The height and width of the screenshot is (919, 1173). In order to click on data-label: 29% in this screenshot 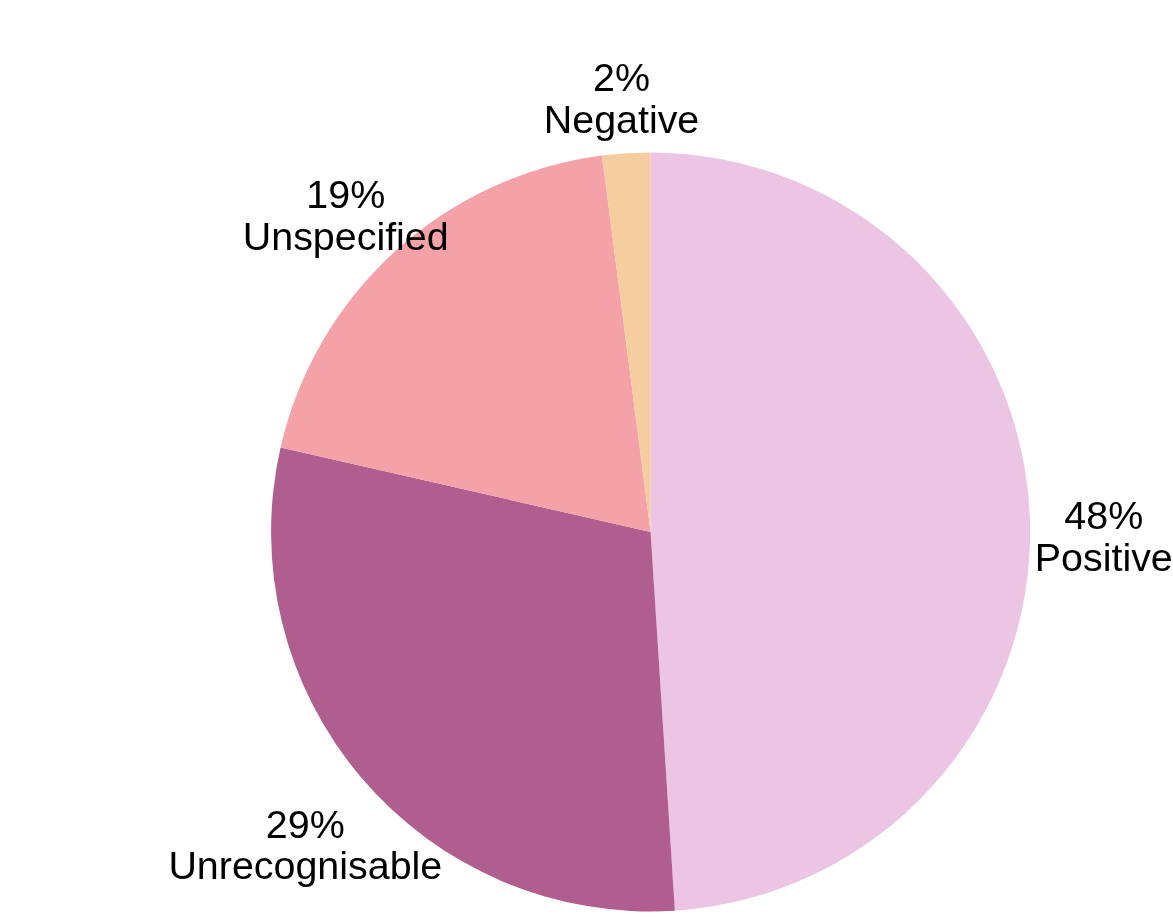, I will do `click(305, 823)`.